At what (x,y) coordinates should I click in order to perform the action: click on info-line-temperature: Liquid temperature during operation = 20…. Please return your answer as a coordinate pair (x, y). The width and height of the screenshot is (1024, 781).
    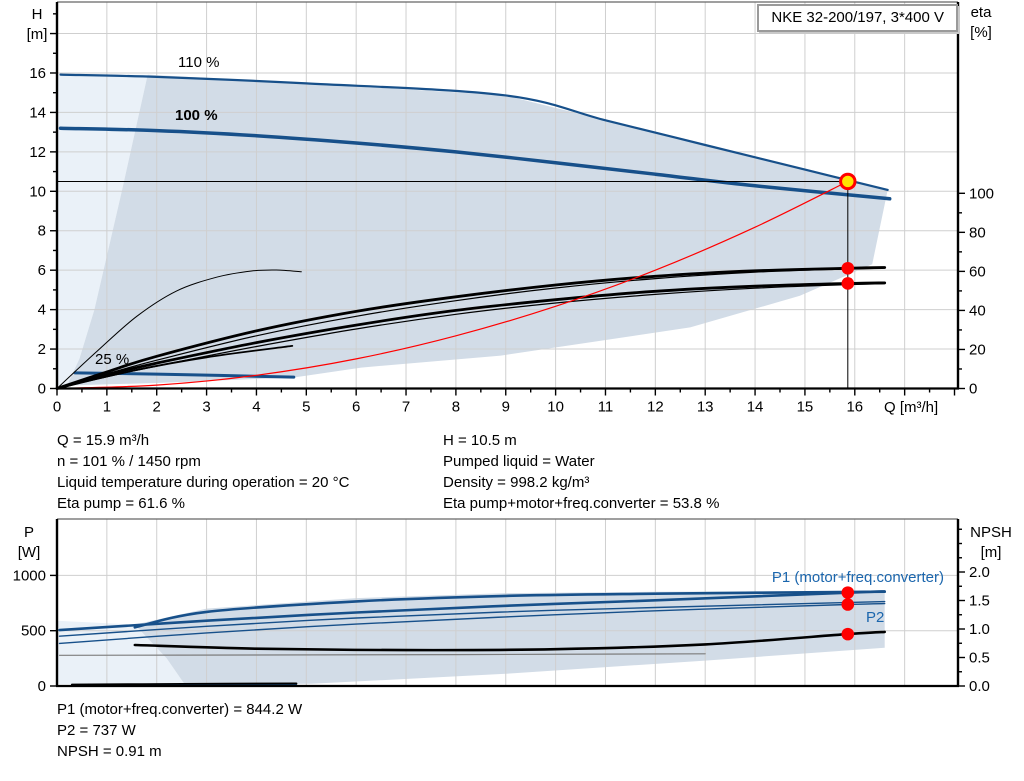
    Looking at the image, I should click on (203, 482).